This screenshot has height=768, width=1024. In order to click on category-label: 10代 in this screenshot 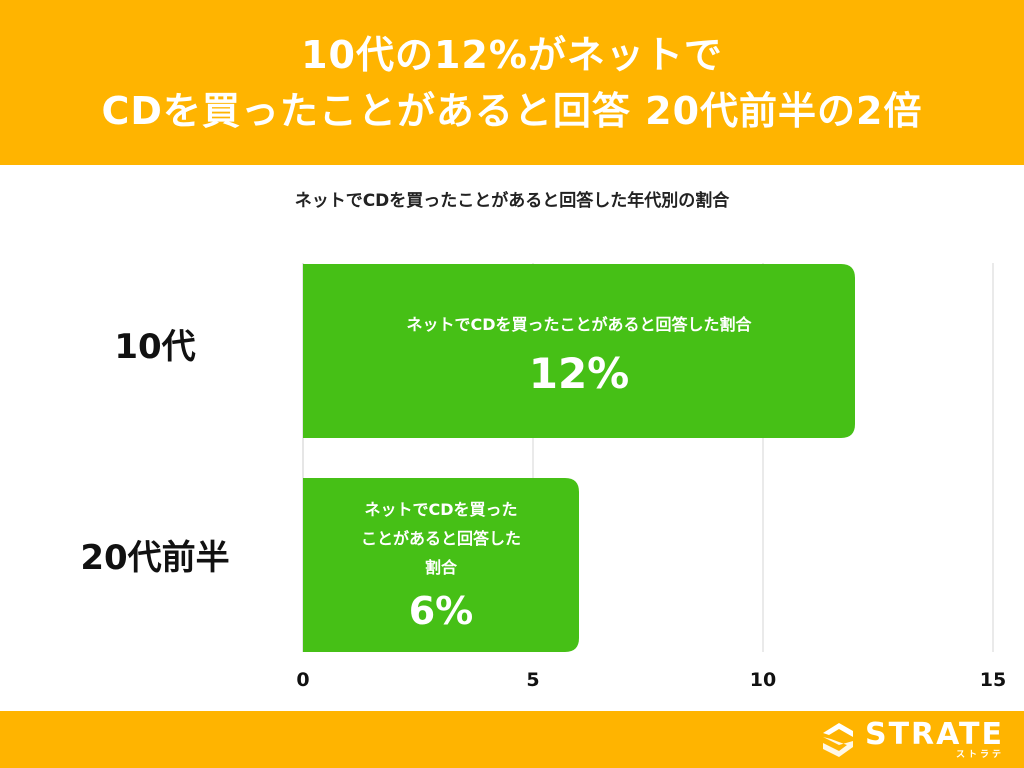, I will do `click(154, 347)`.